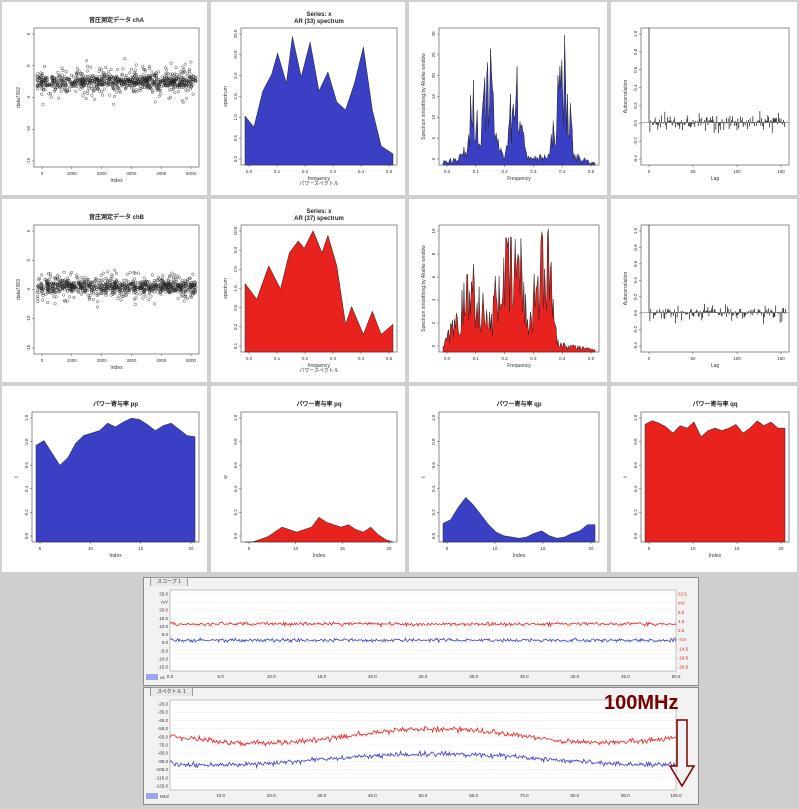  Describe the element at coordinates (704, 479) in the screenshot. I see `panel-r3c4: パワー寄与率 qq 5 10 15 20 0.0 0.2 0.4 0.6 0.8 1.0 Index t` at that location.